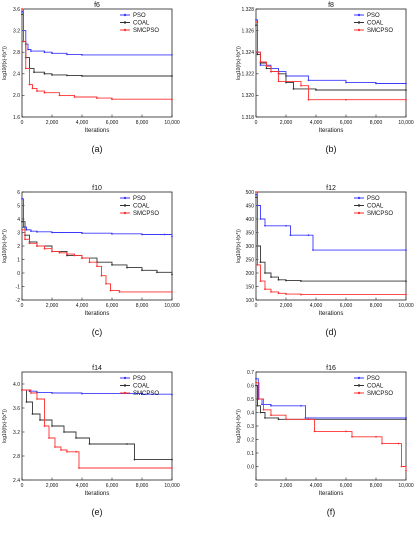 This screenshot has height=550, width=417. I want to click on panel-label: (f), so click(331, 512).